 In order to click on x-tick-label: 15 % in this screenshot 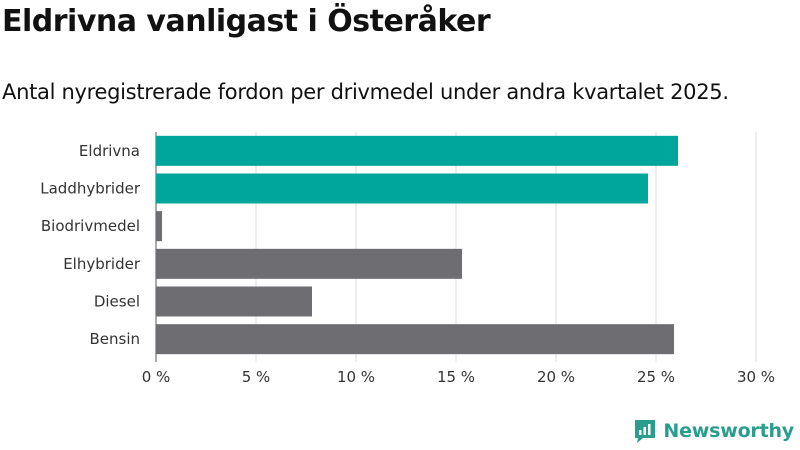, I will do `click(456, 377)`.